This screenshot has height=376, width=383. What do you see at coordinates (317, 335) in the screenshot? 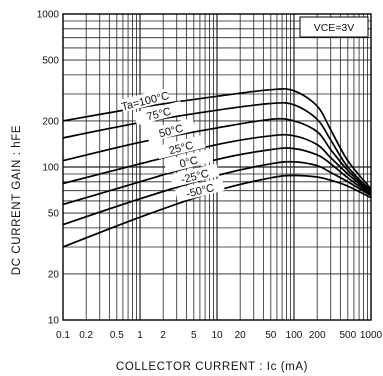
I see `x-tick-label: 200` at bounding box center [317, 335].